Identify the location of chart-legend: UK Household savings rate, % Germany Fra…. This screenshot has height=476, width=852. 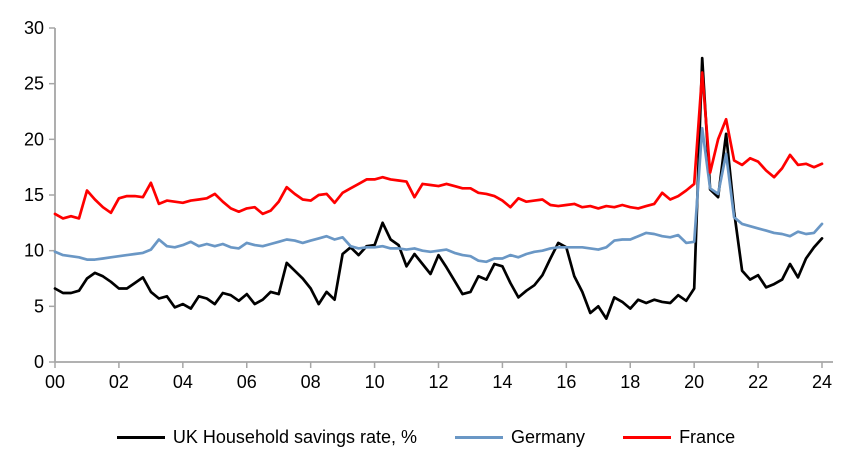
(426, 437).